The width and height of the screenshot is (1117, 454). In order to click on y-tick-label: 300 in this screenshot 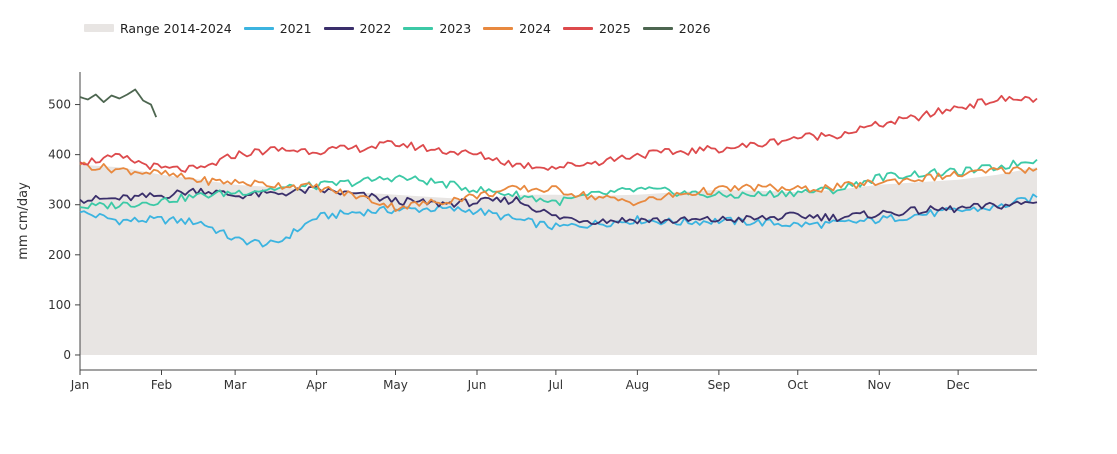, I will do `click(59, 205)`.